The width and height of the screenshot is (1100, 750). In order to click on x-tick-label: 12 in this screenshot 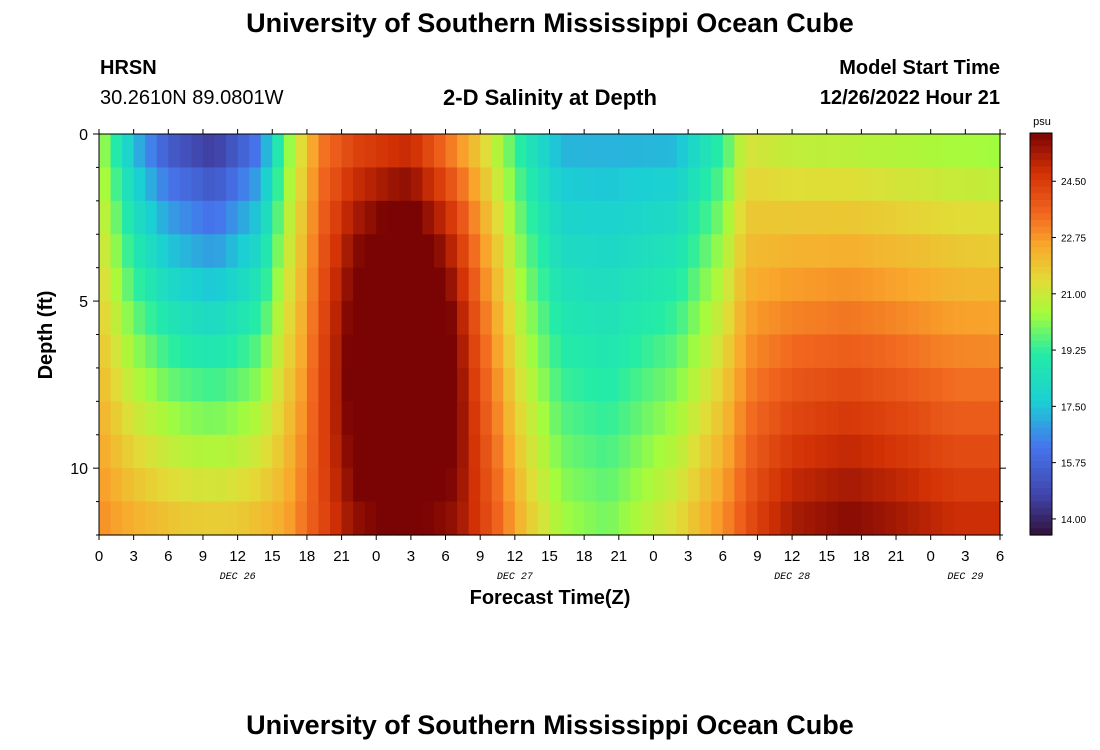, I will do `click(237, 556)`.